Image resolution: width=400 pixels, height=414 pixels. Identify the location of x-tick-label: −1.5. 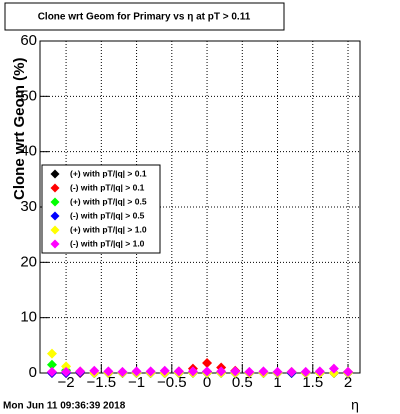
(102, 382).